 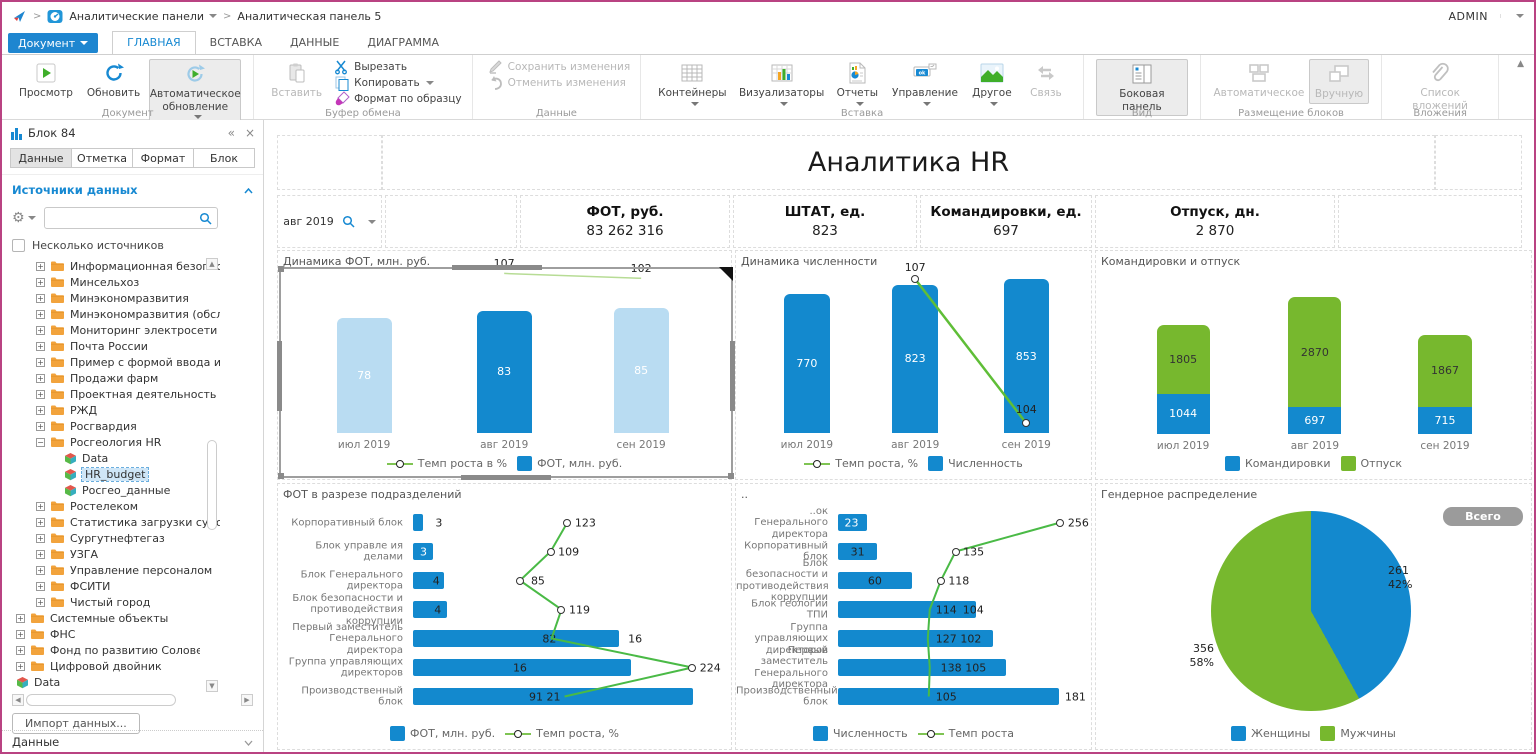 What do you see at coordinates (132, 266) in the screenshot?
I see `tree-folder-информационная-безопасн: + Информационная безопасн` at bounding box center [132, 266].